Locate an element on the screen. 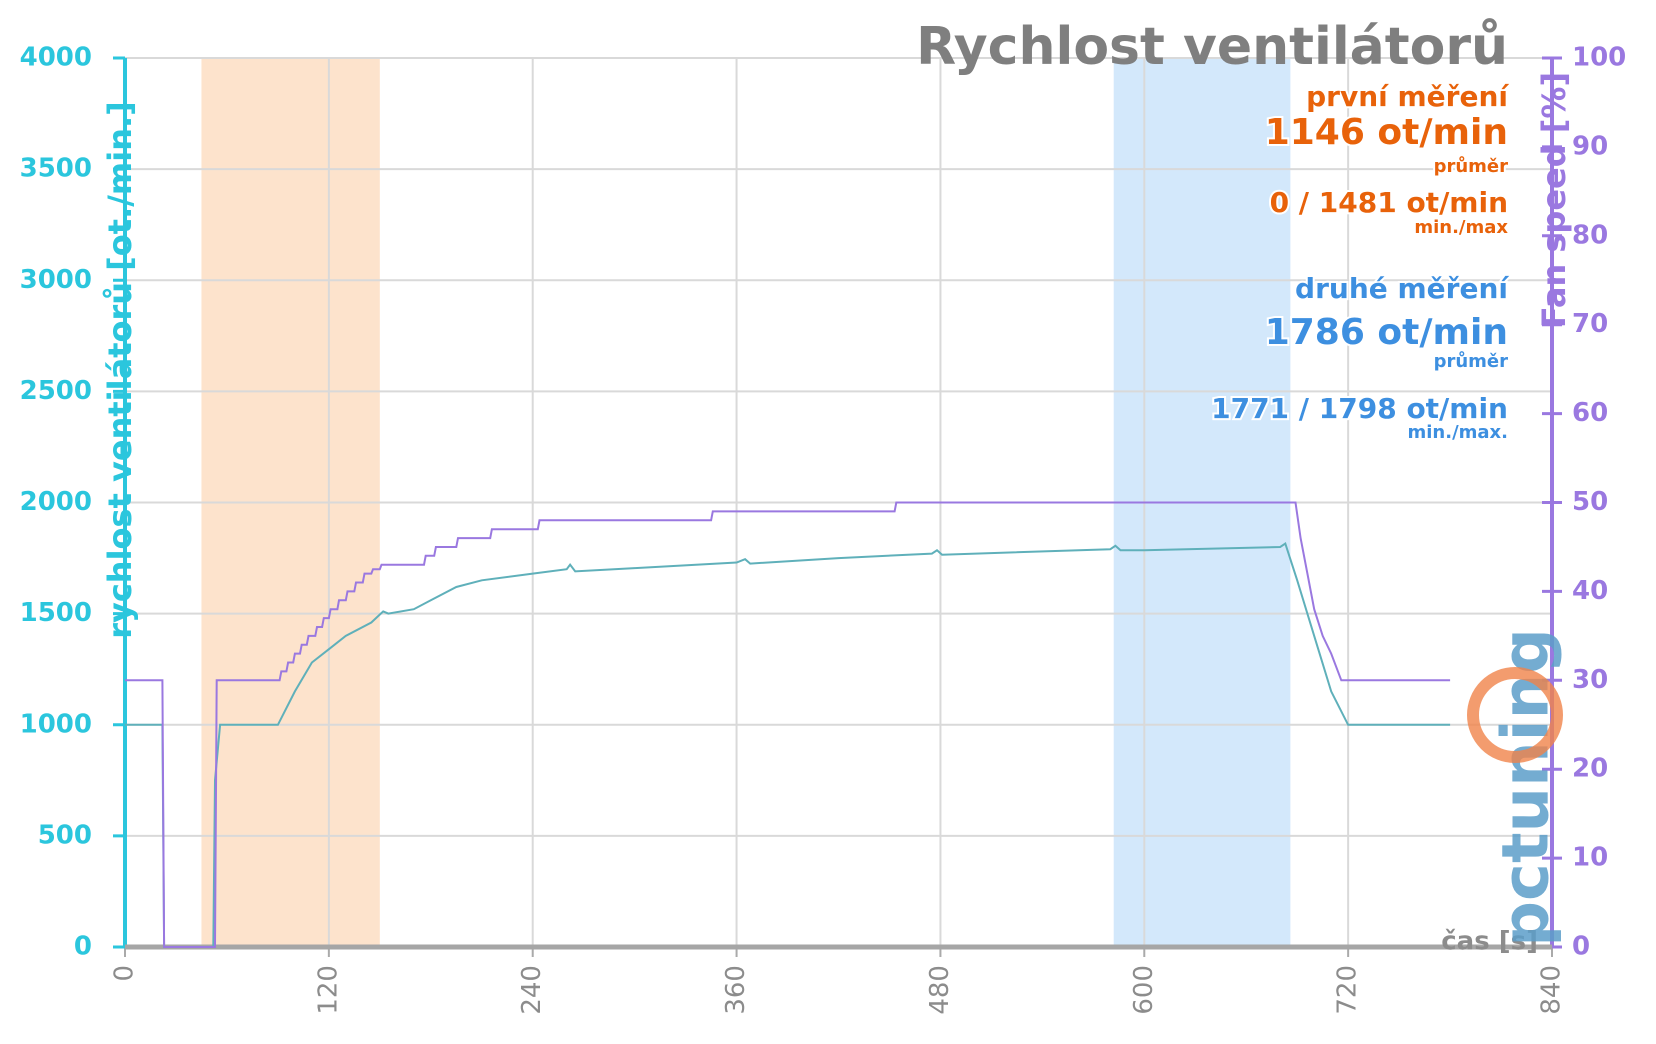 This screenshot has width=1656, height=1044. y2-tick-label: 20 is located at coordinates (1590, 769).